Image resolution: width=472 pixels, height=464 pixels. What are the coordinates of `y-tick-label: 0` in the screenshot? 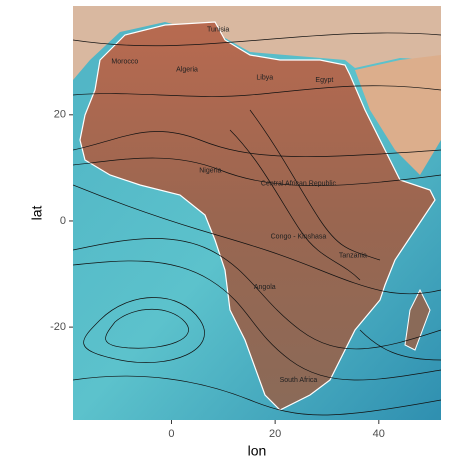 It's located at (63, 221).